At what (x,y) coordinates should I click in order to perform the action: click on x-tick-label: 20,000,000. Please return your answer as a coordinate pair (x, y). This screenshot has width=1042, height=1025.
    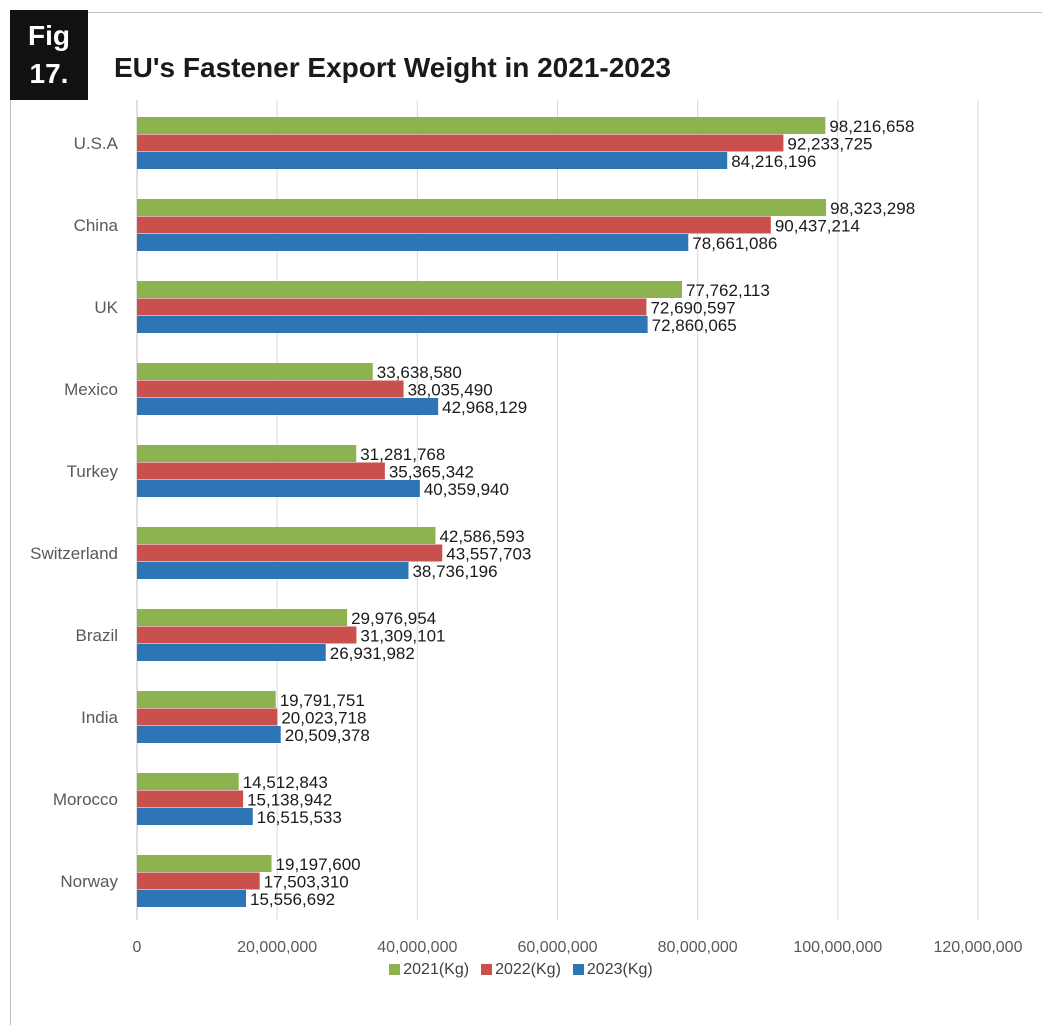
    Looking at the image, I should click on (277, 947).